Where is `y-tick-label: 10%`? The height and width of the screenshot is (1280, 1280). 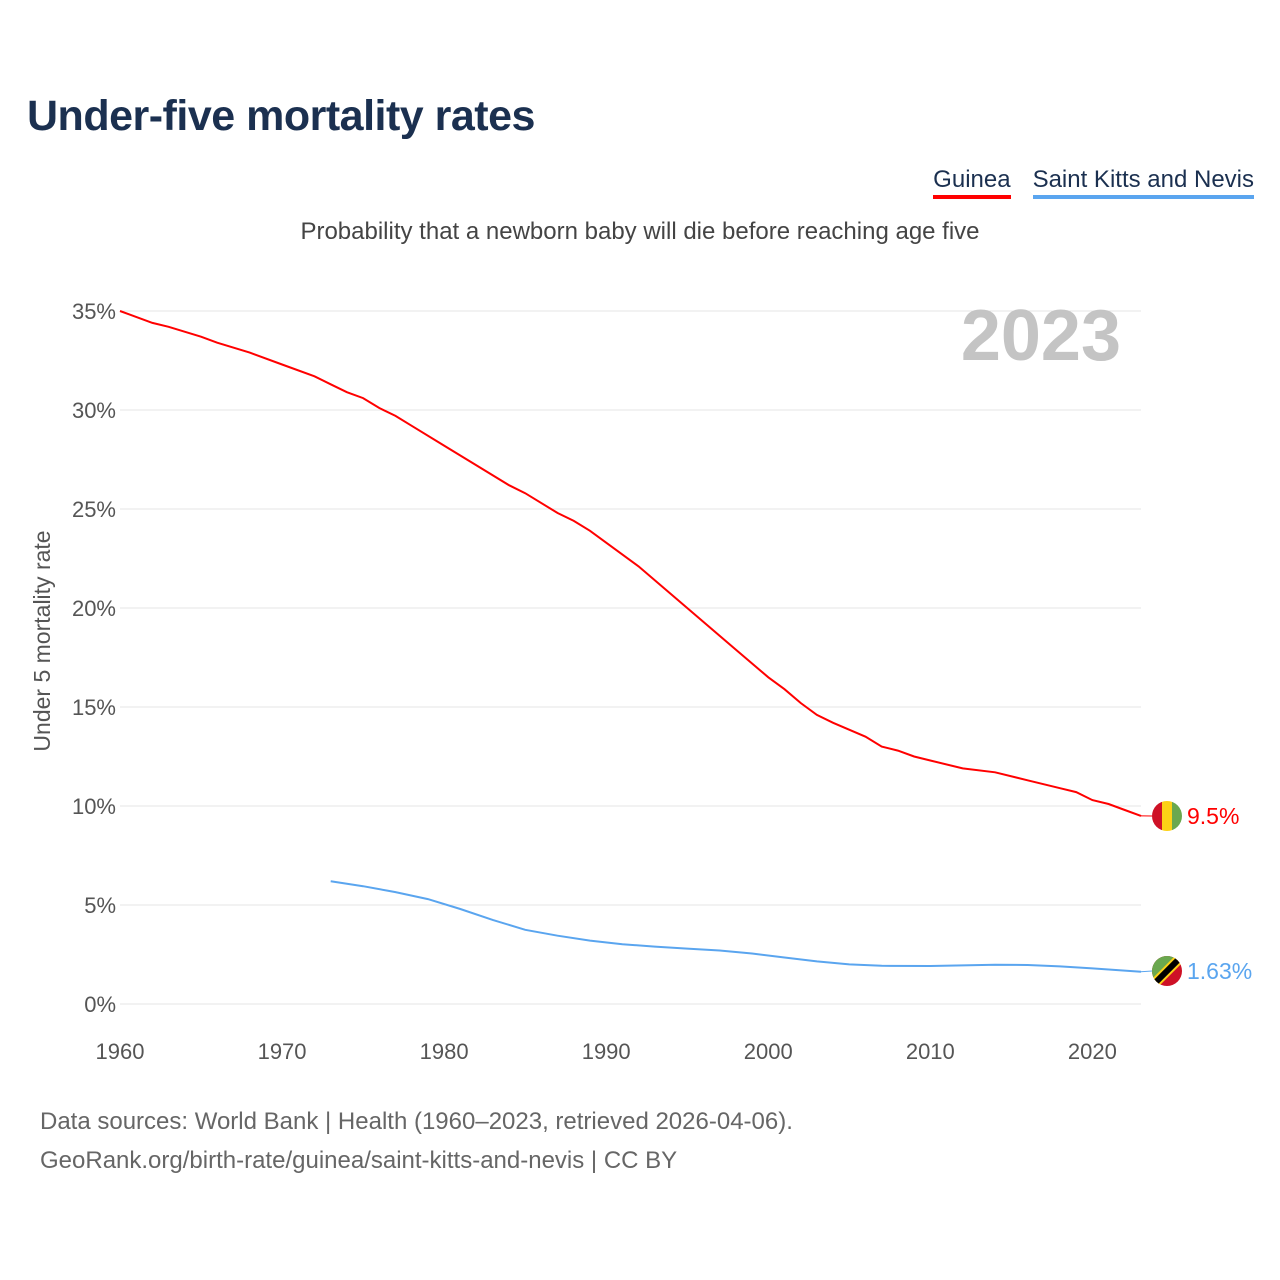
y-tick-label: 10% is located at coordinates (94, 806).